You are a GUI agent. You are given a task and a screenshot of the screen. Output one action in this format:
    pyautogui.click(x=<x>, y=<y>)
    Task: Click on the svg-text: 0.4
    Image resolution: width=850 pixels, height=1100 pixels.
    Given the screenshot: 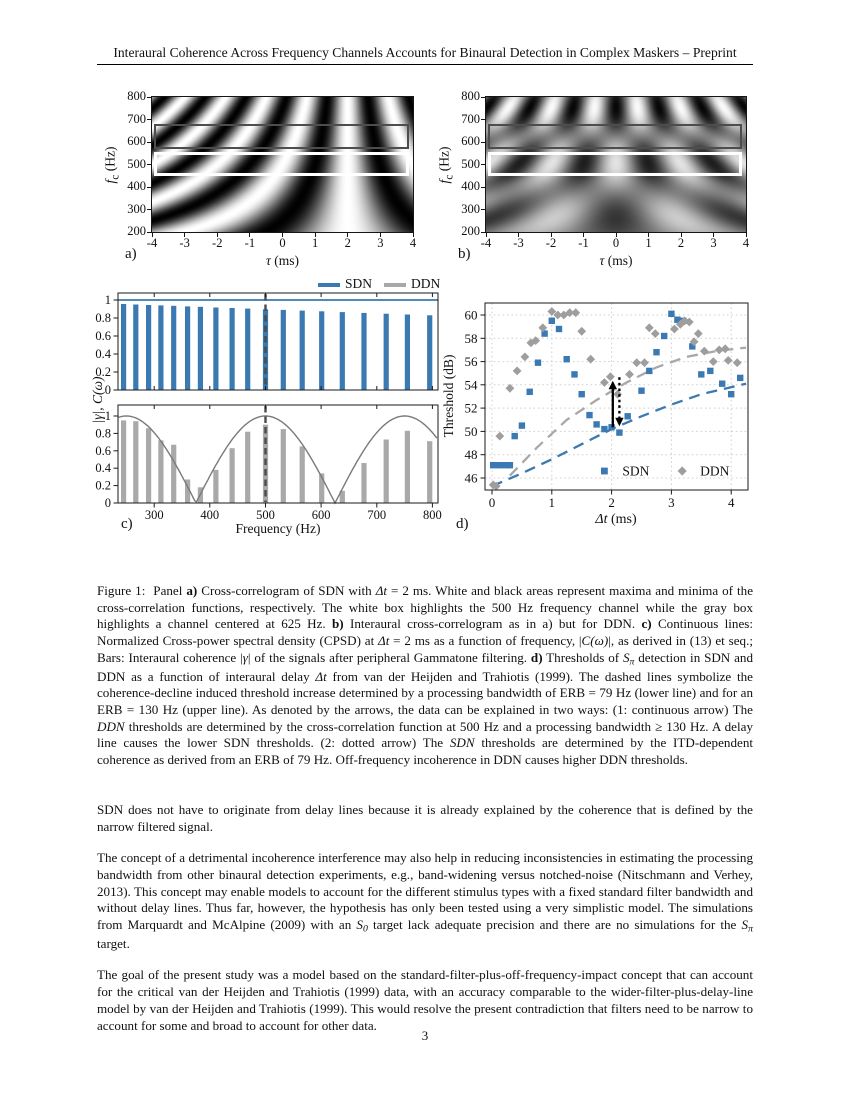 What is the action you would take?
    pyautogui.click(x=103, y=354)
    